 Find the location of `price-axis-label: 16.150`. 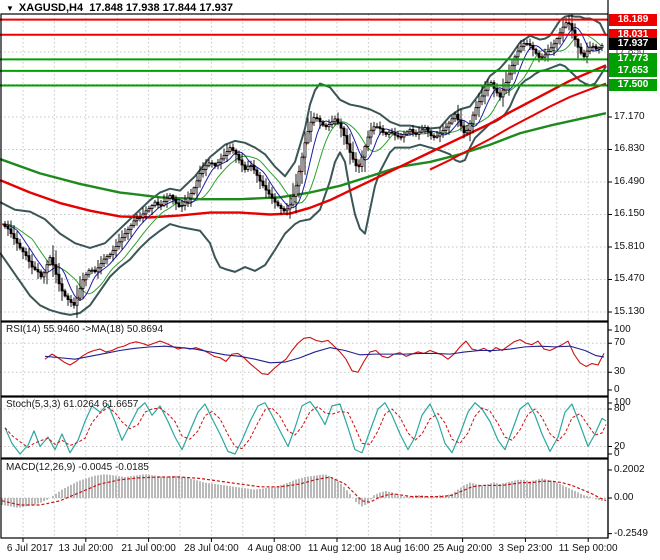

price-axis-label: 16.150 is located at coordinates (629, 214).